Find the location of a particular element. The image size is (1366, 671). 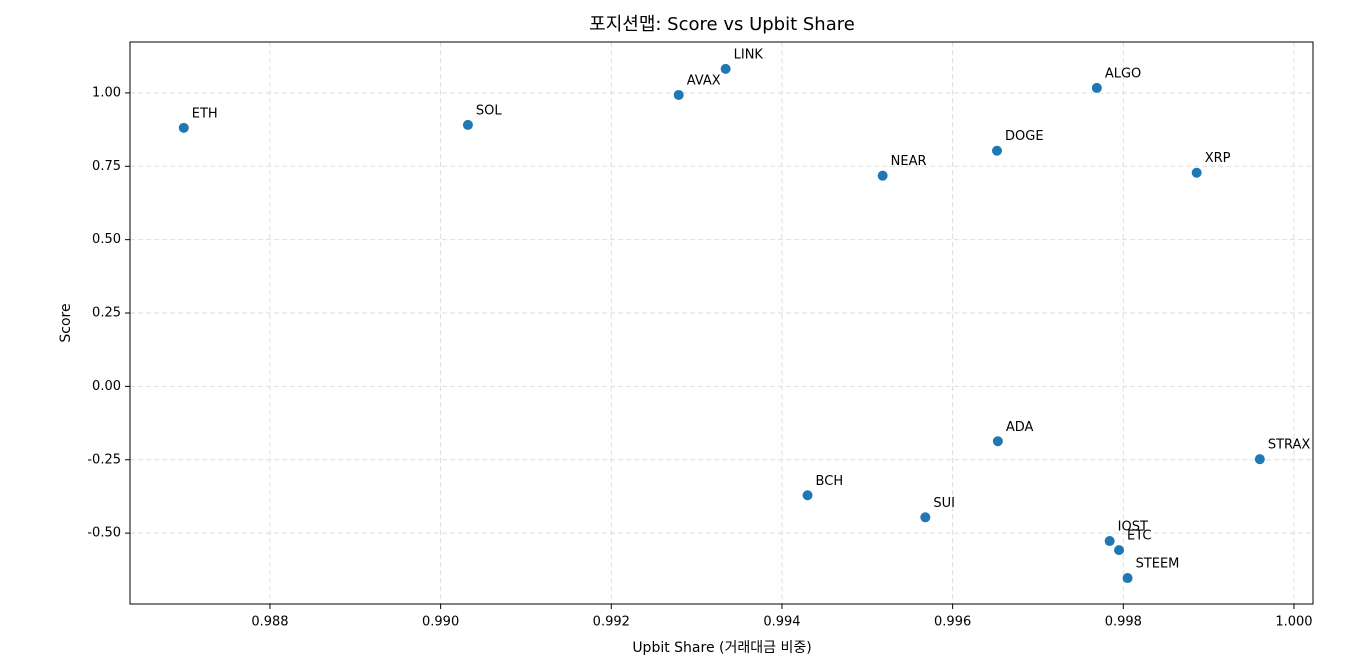

chart-title: 포지션맵: Score vs Upbit Share is located at coordinates (722, 24).